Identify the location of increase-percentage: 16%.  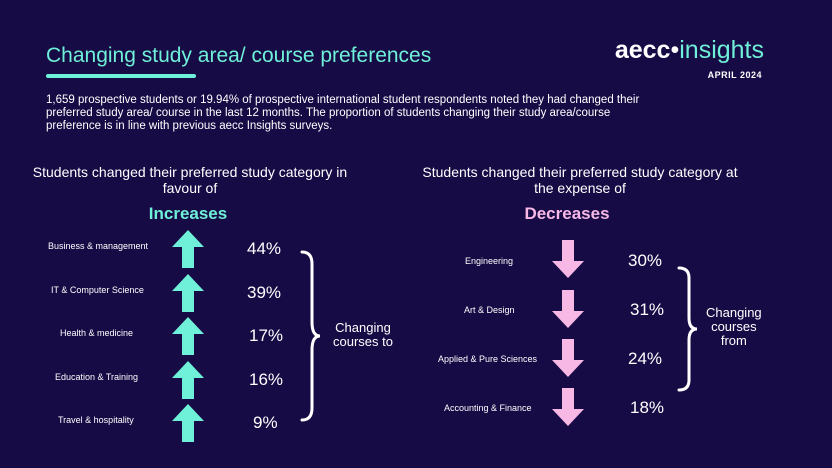
(266, 379).